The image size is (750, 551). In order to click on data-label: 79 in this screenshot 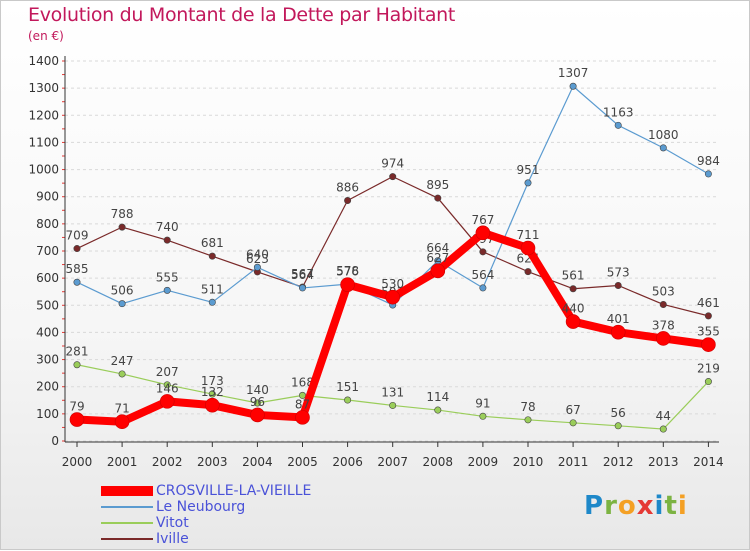, I will do `click(76, 407)`.